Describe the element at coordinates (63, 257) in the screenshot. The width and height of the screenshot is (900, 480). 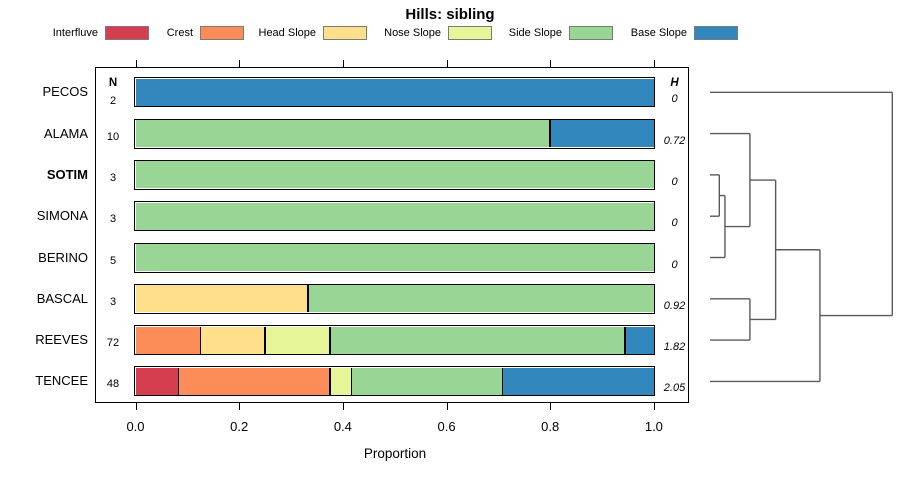
I see `category-label-berino: BERINO` at that location.